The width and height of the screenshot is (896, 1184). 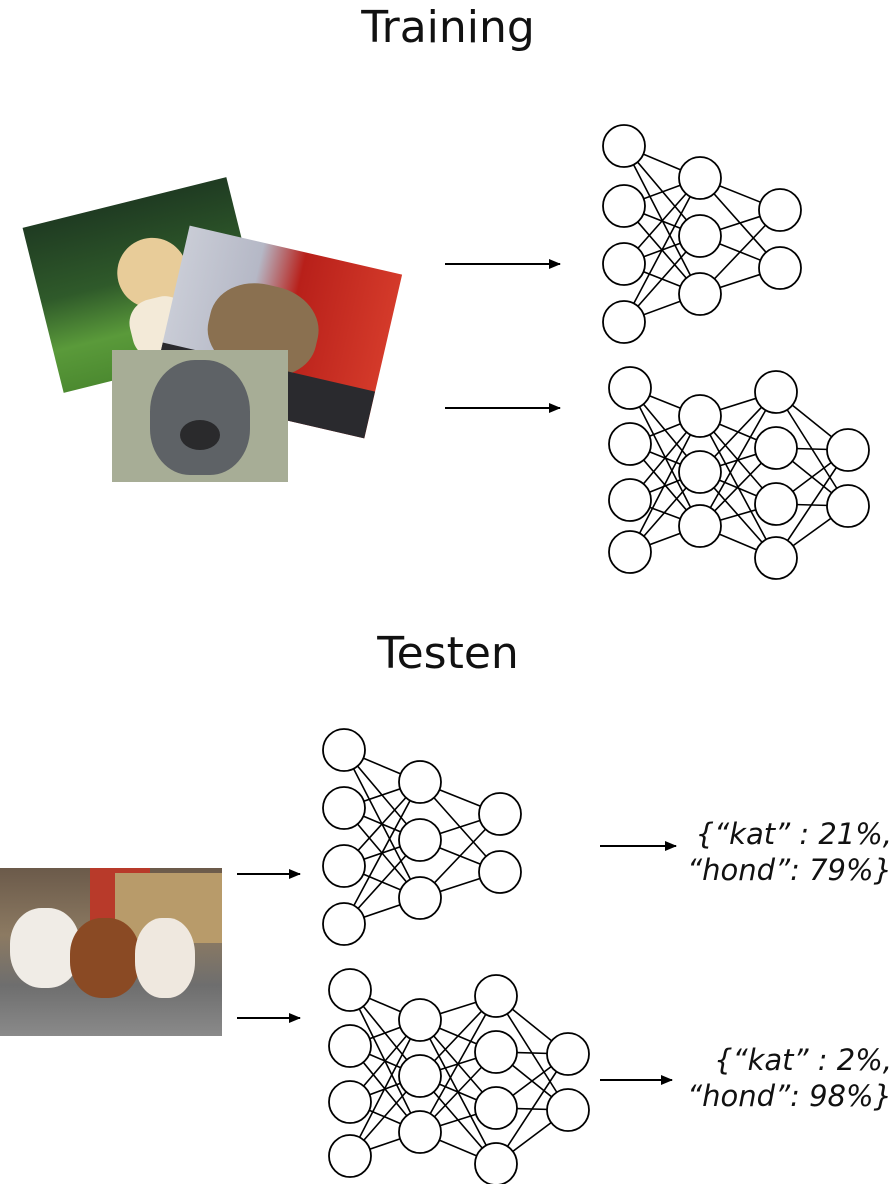 I want to click on output-line-kat: {“kat” : 2%,, so click(x=803, y=1060).